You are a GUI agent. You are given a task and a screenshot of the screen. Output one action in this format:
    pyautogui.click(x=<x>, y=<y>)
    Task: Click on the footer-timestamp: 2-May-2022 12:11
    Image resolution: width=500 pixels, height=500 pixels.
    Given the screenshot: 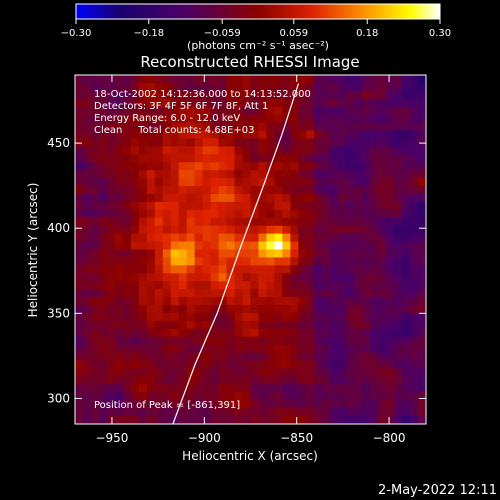 What is the action you would take?
    pyautogui.click(x=437, y=490)
    